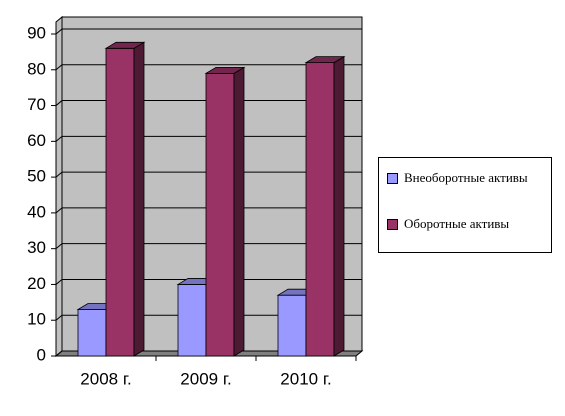  Describe the element at coordinates (41, 354) in the screenshot. I see `y-tick-label: 0` at that location.